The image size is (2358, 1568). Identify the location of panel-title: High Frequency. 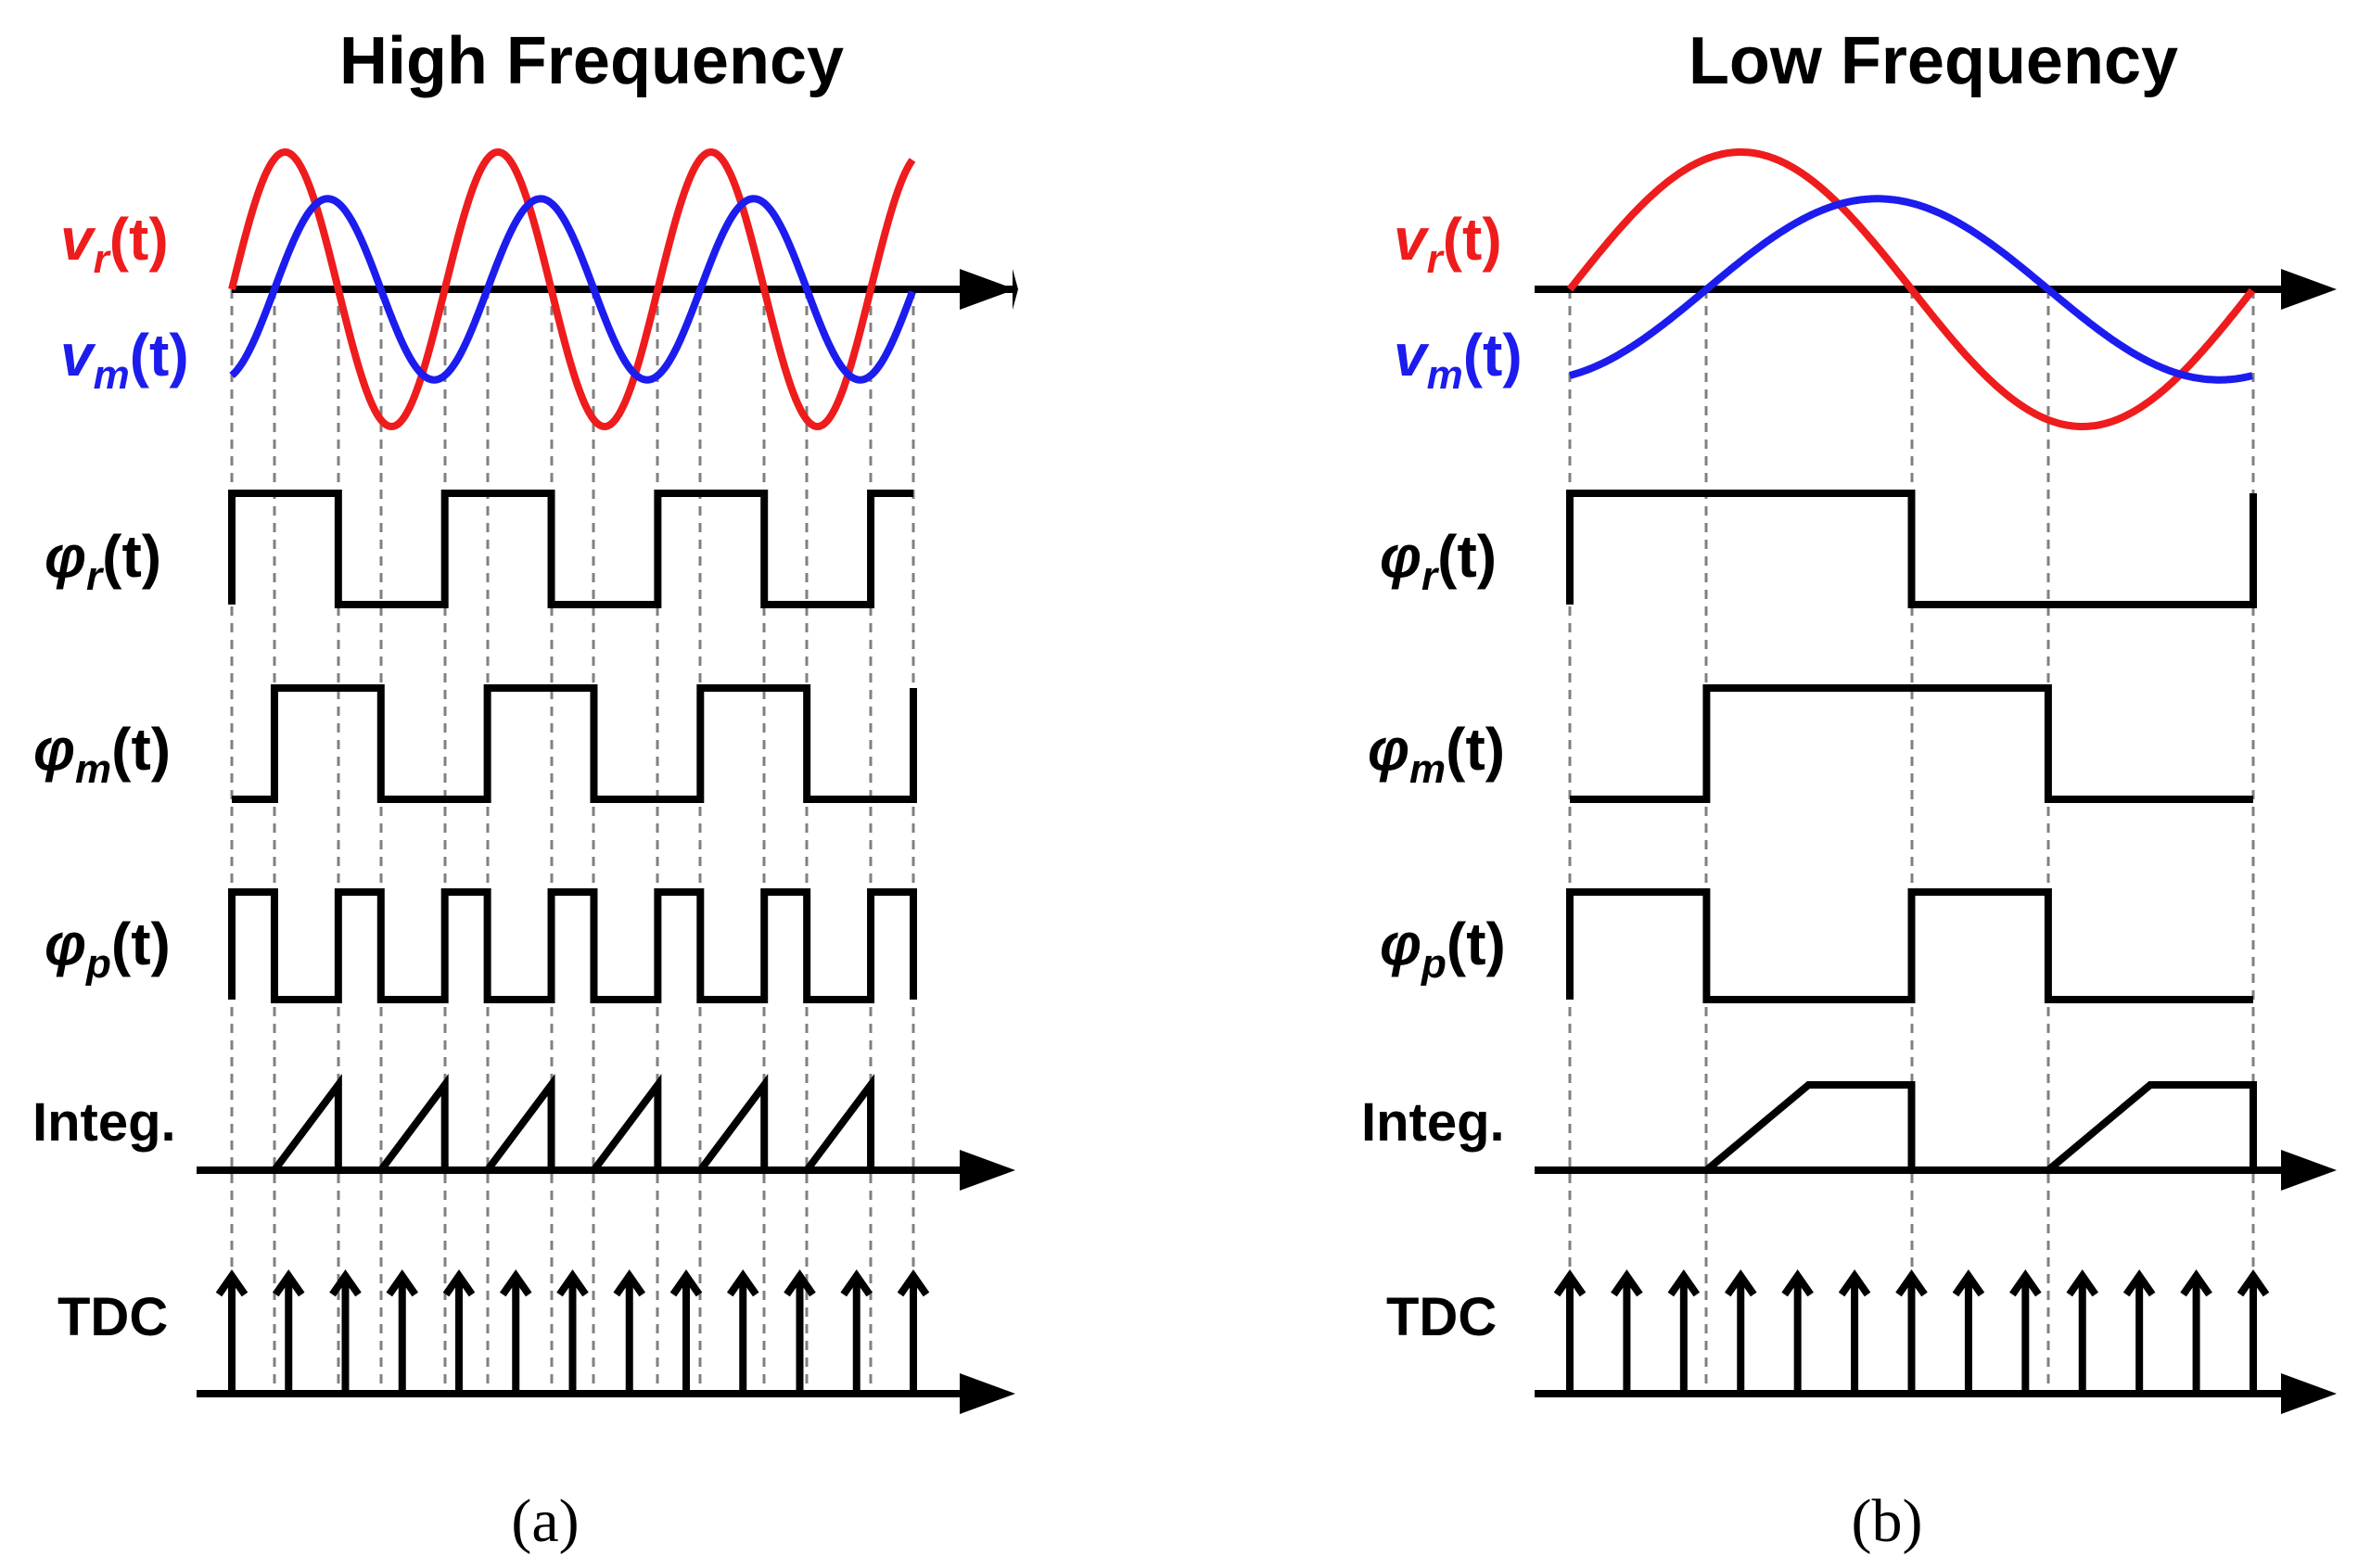
(591, 61).